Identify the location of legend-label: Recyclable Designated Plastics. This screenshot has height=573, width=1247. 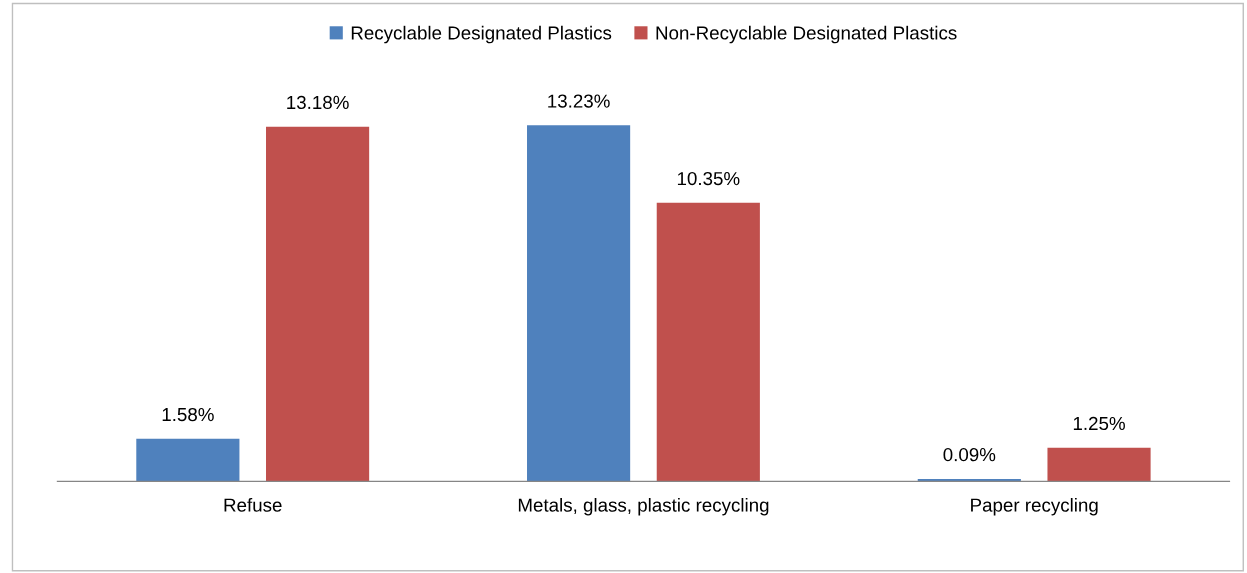
(481, 34).